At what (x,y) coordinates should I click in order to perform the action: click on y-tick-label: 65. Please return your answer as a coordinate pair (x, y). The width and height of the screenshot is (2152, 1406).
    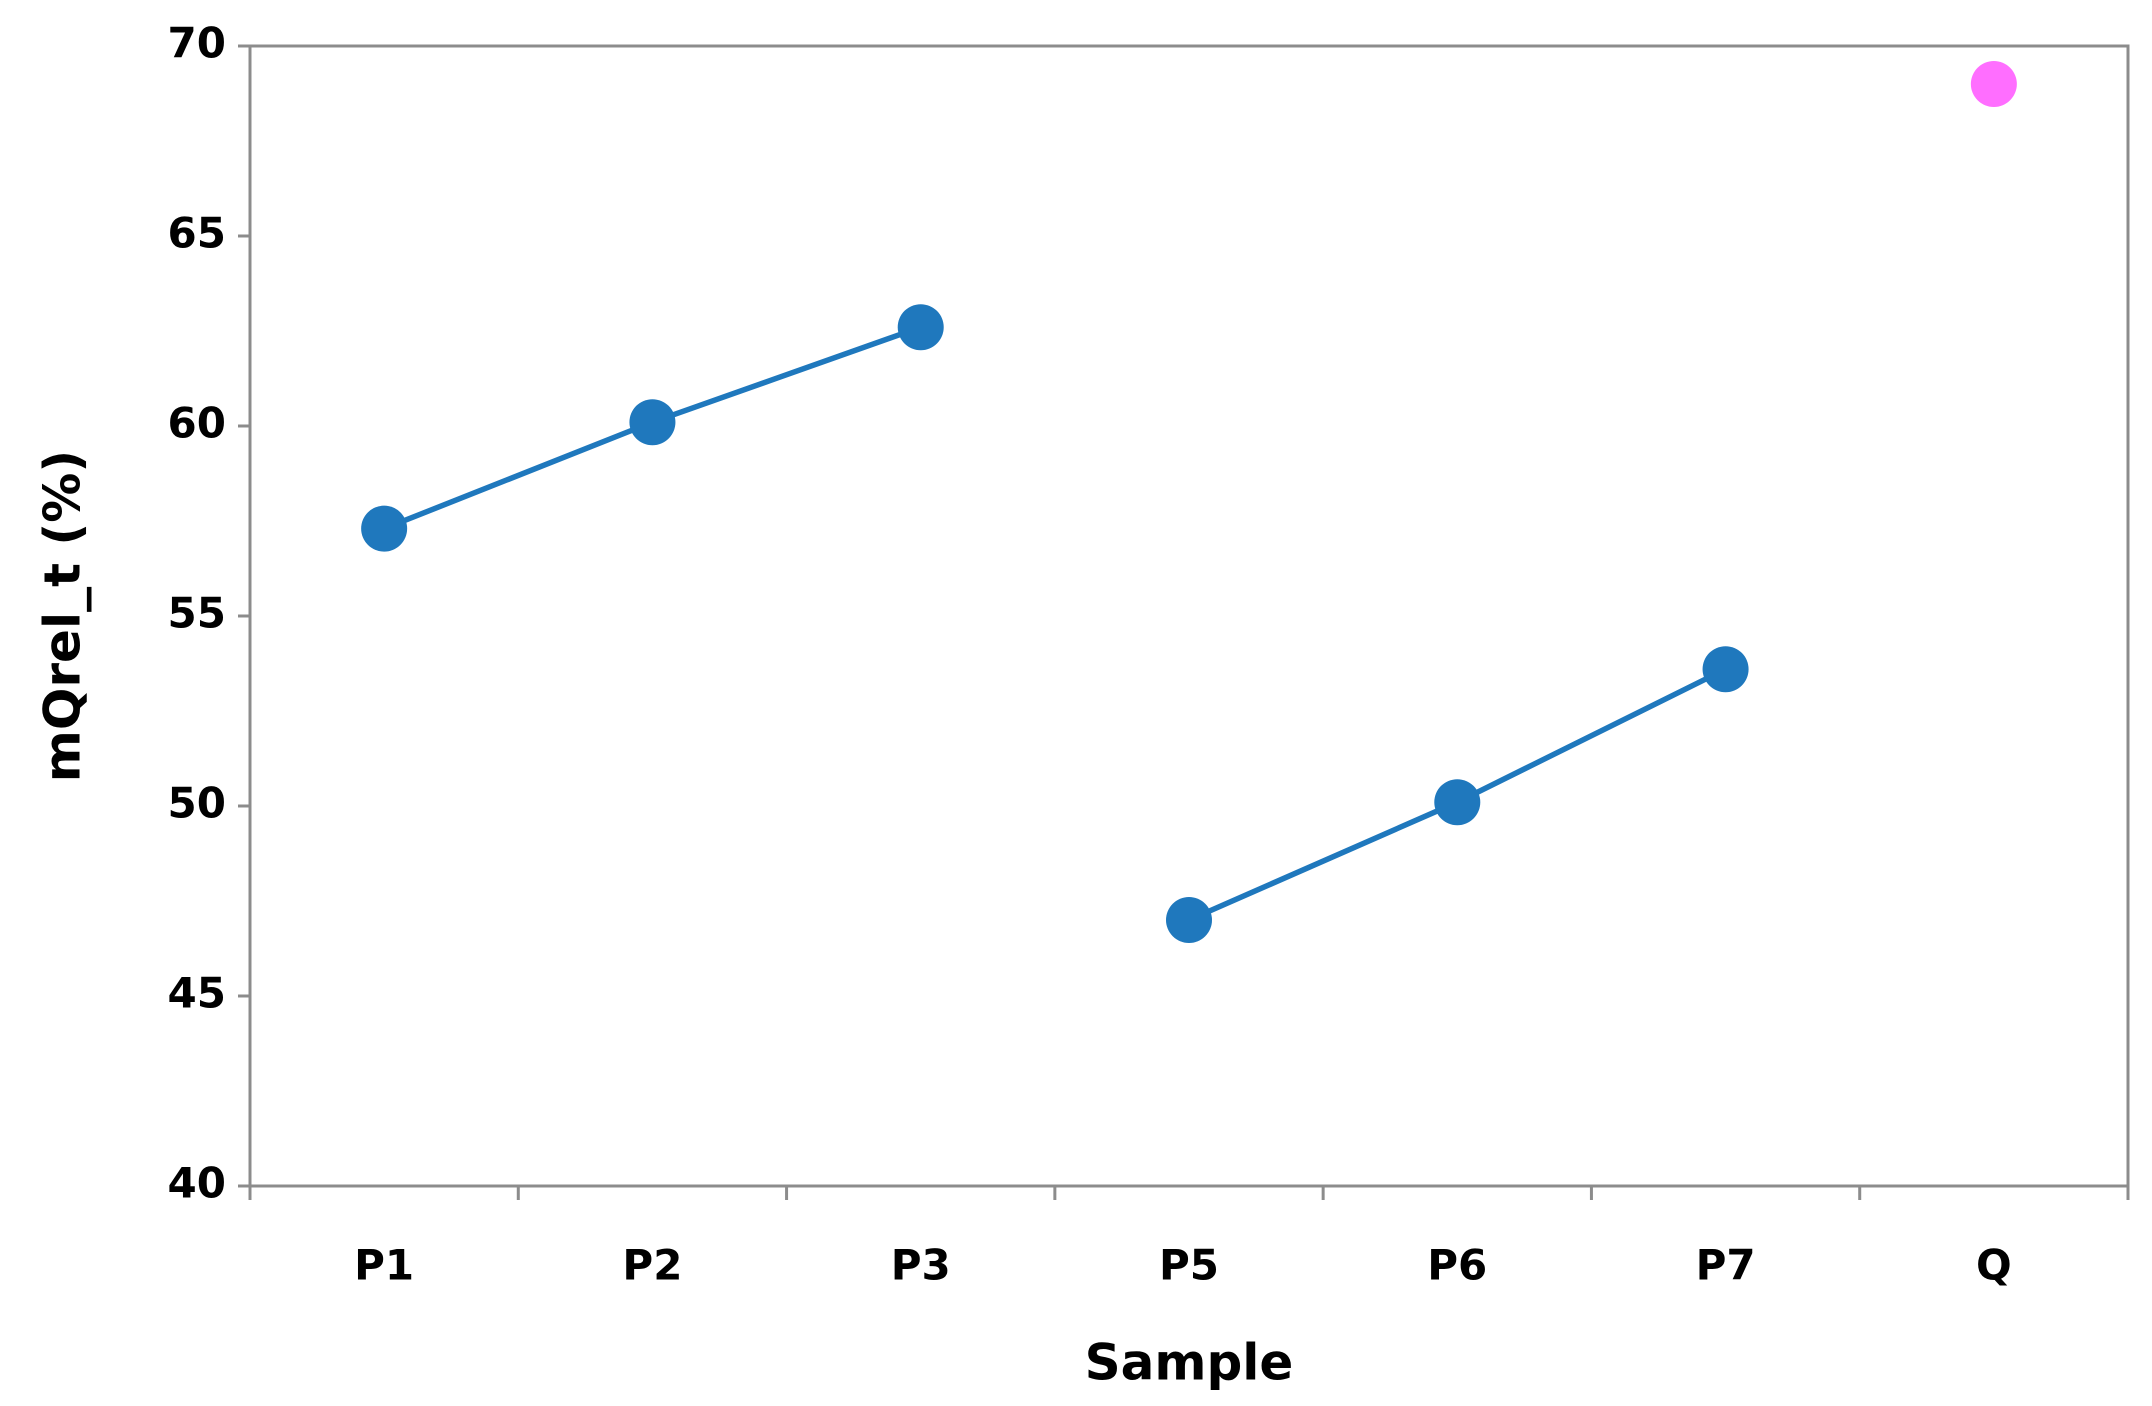
    Looking at the image, I should click on (197, 233).